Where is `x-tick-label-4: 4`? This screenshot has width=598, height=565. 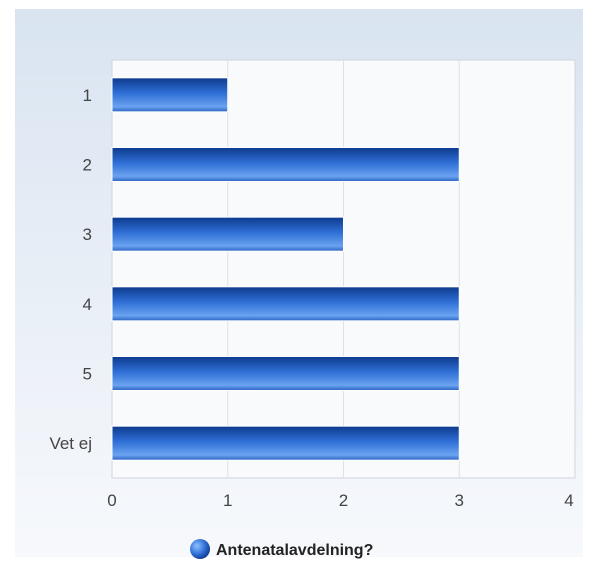
x-tick-label-4: 4 is located at coordinates (568, 500).